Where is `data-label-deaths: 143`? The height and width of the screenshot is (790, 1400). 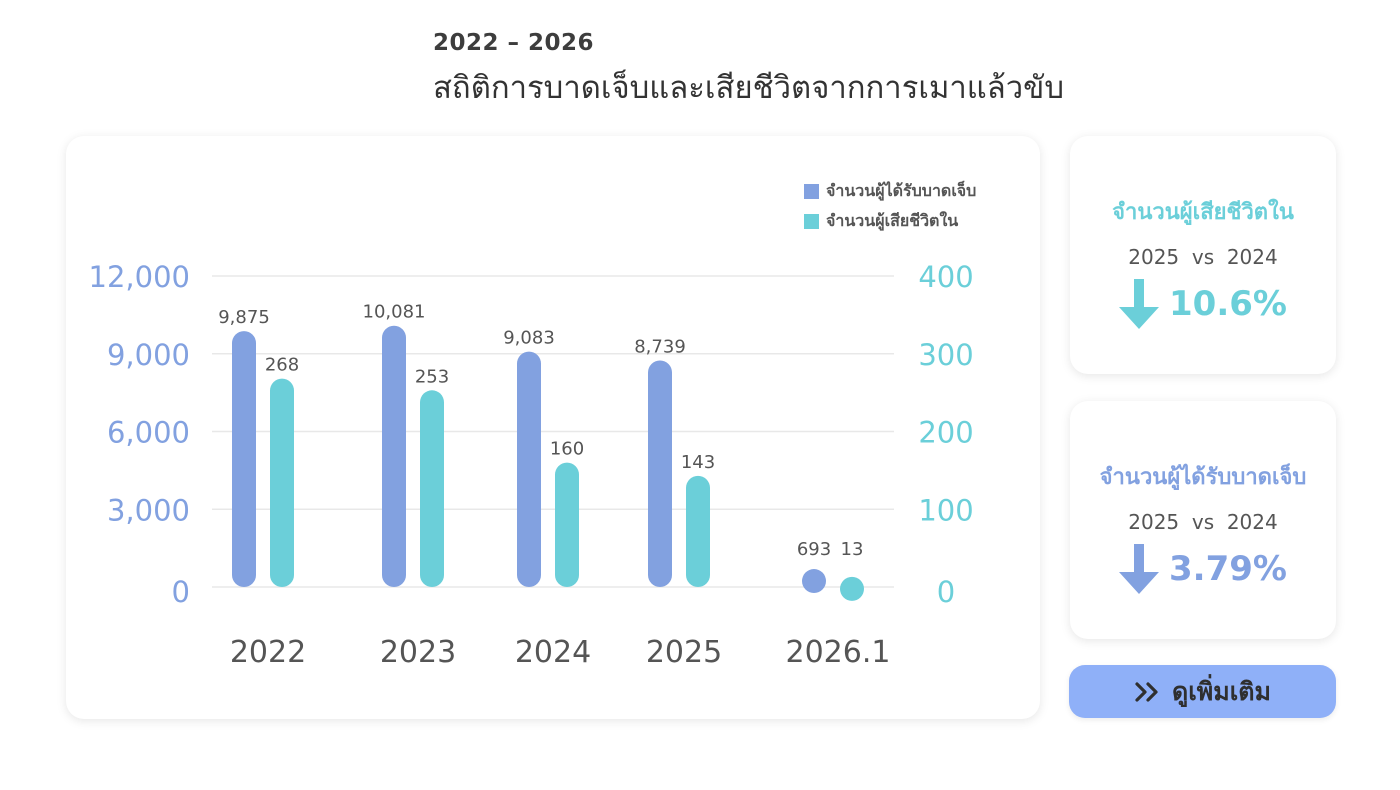 data-label-deaths: 143 is located at coordinates (698, 462).